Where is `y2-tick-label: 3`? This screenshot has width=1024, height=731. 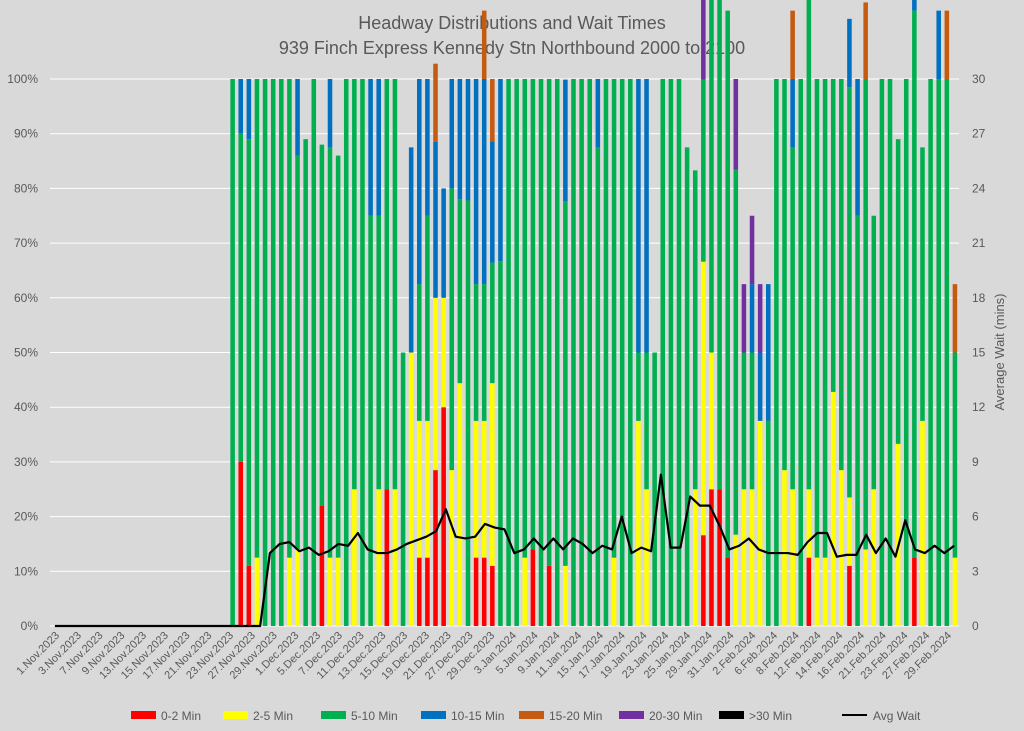
y2-tick-label: 3 is located at coordinates (975, 571).